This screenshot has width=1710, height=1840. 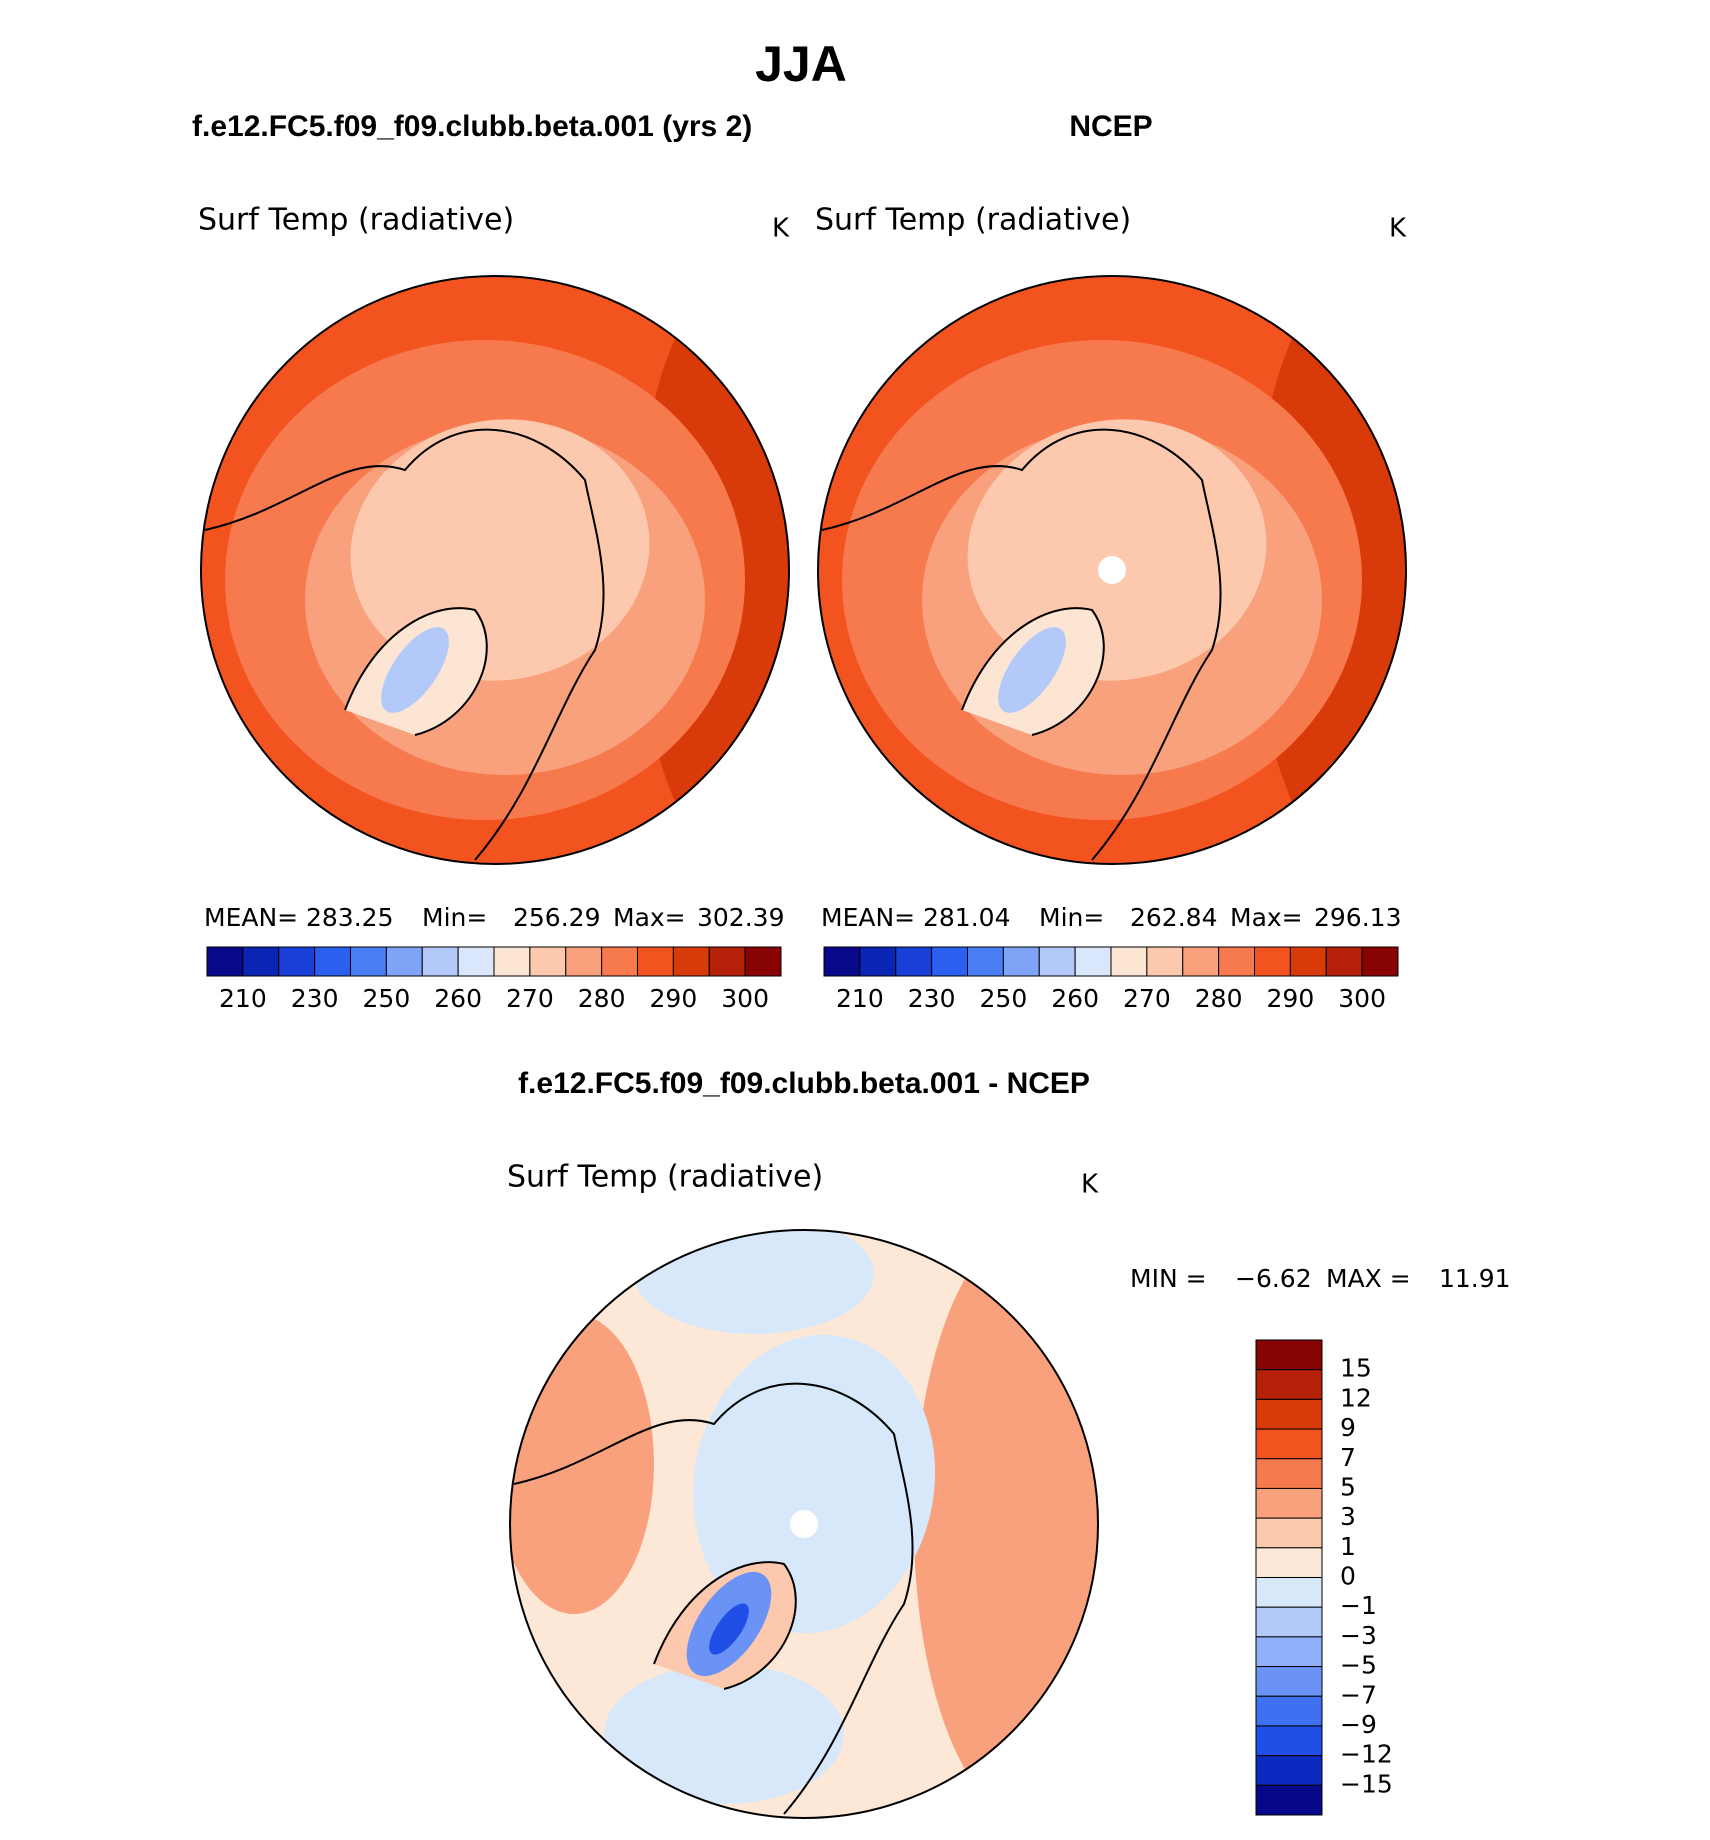 What do you see at coordinates (1356, 1397) in the screenshot?
I see `colorbar-label: 12` at bounding box center [1356, 1397].